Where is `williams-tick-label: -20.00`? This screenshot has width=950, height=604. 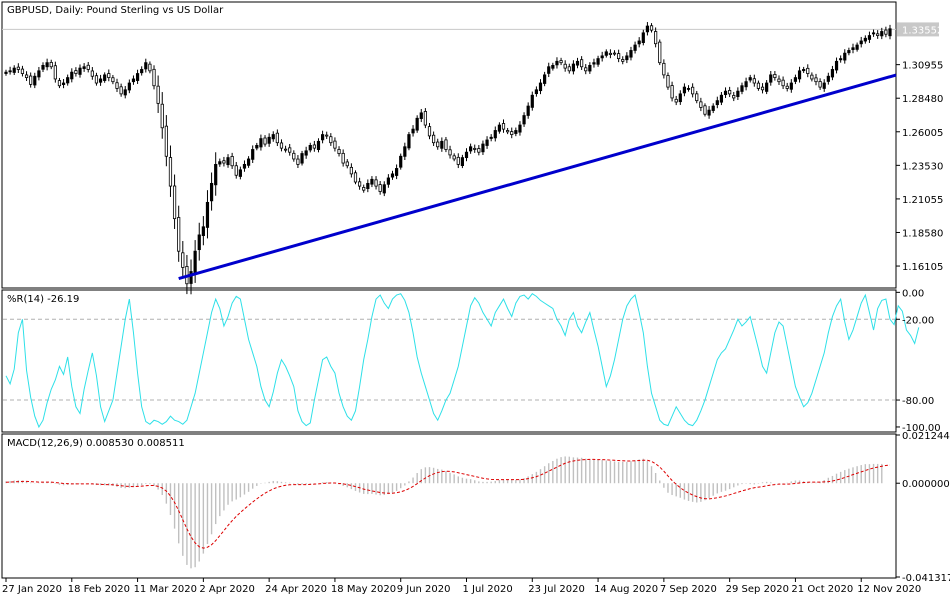
williams-tick-label: -20.00 is located at coordinates (918, 320).